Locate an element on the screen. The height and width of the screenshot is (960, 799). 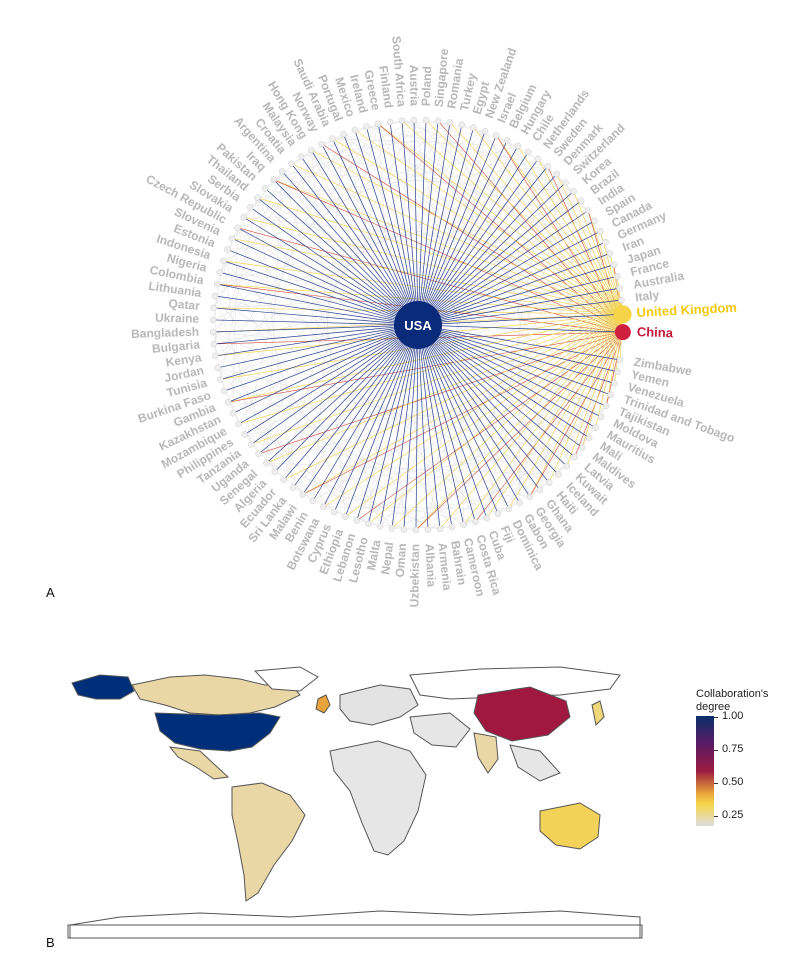
country-label: Singapore is located at coordinates (442, 78).